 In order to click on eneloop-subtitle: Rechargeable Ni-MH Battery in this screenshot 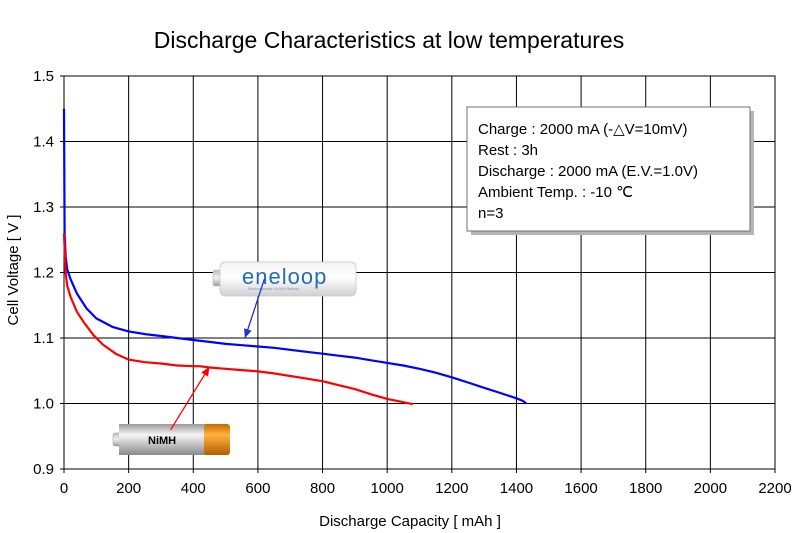, I will do `click(273, 288)`.